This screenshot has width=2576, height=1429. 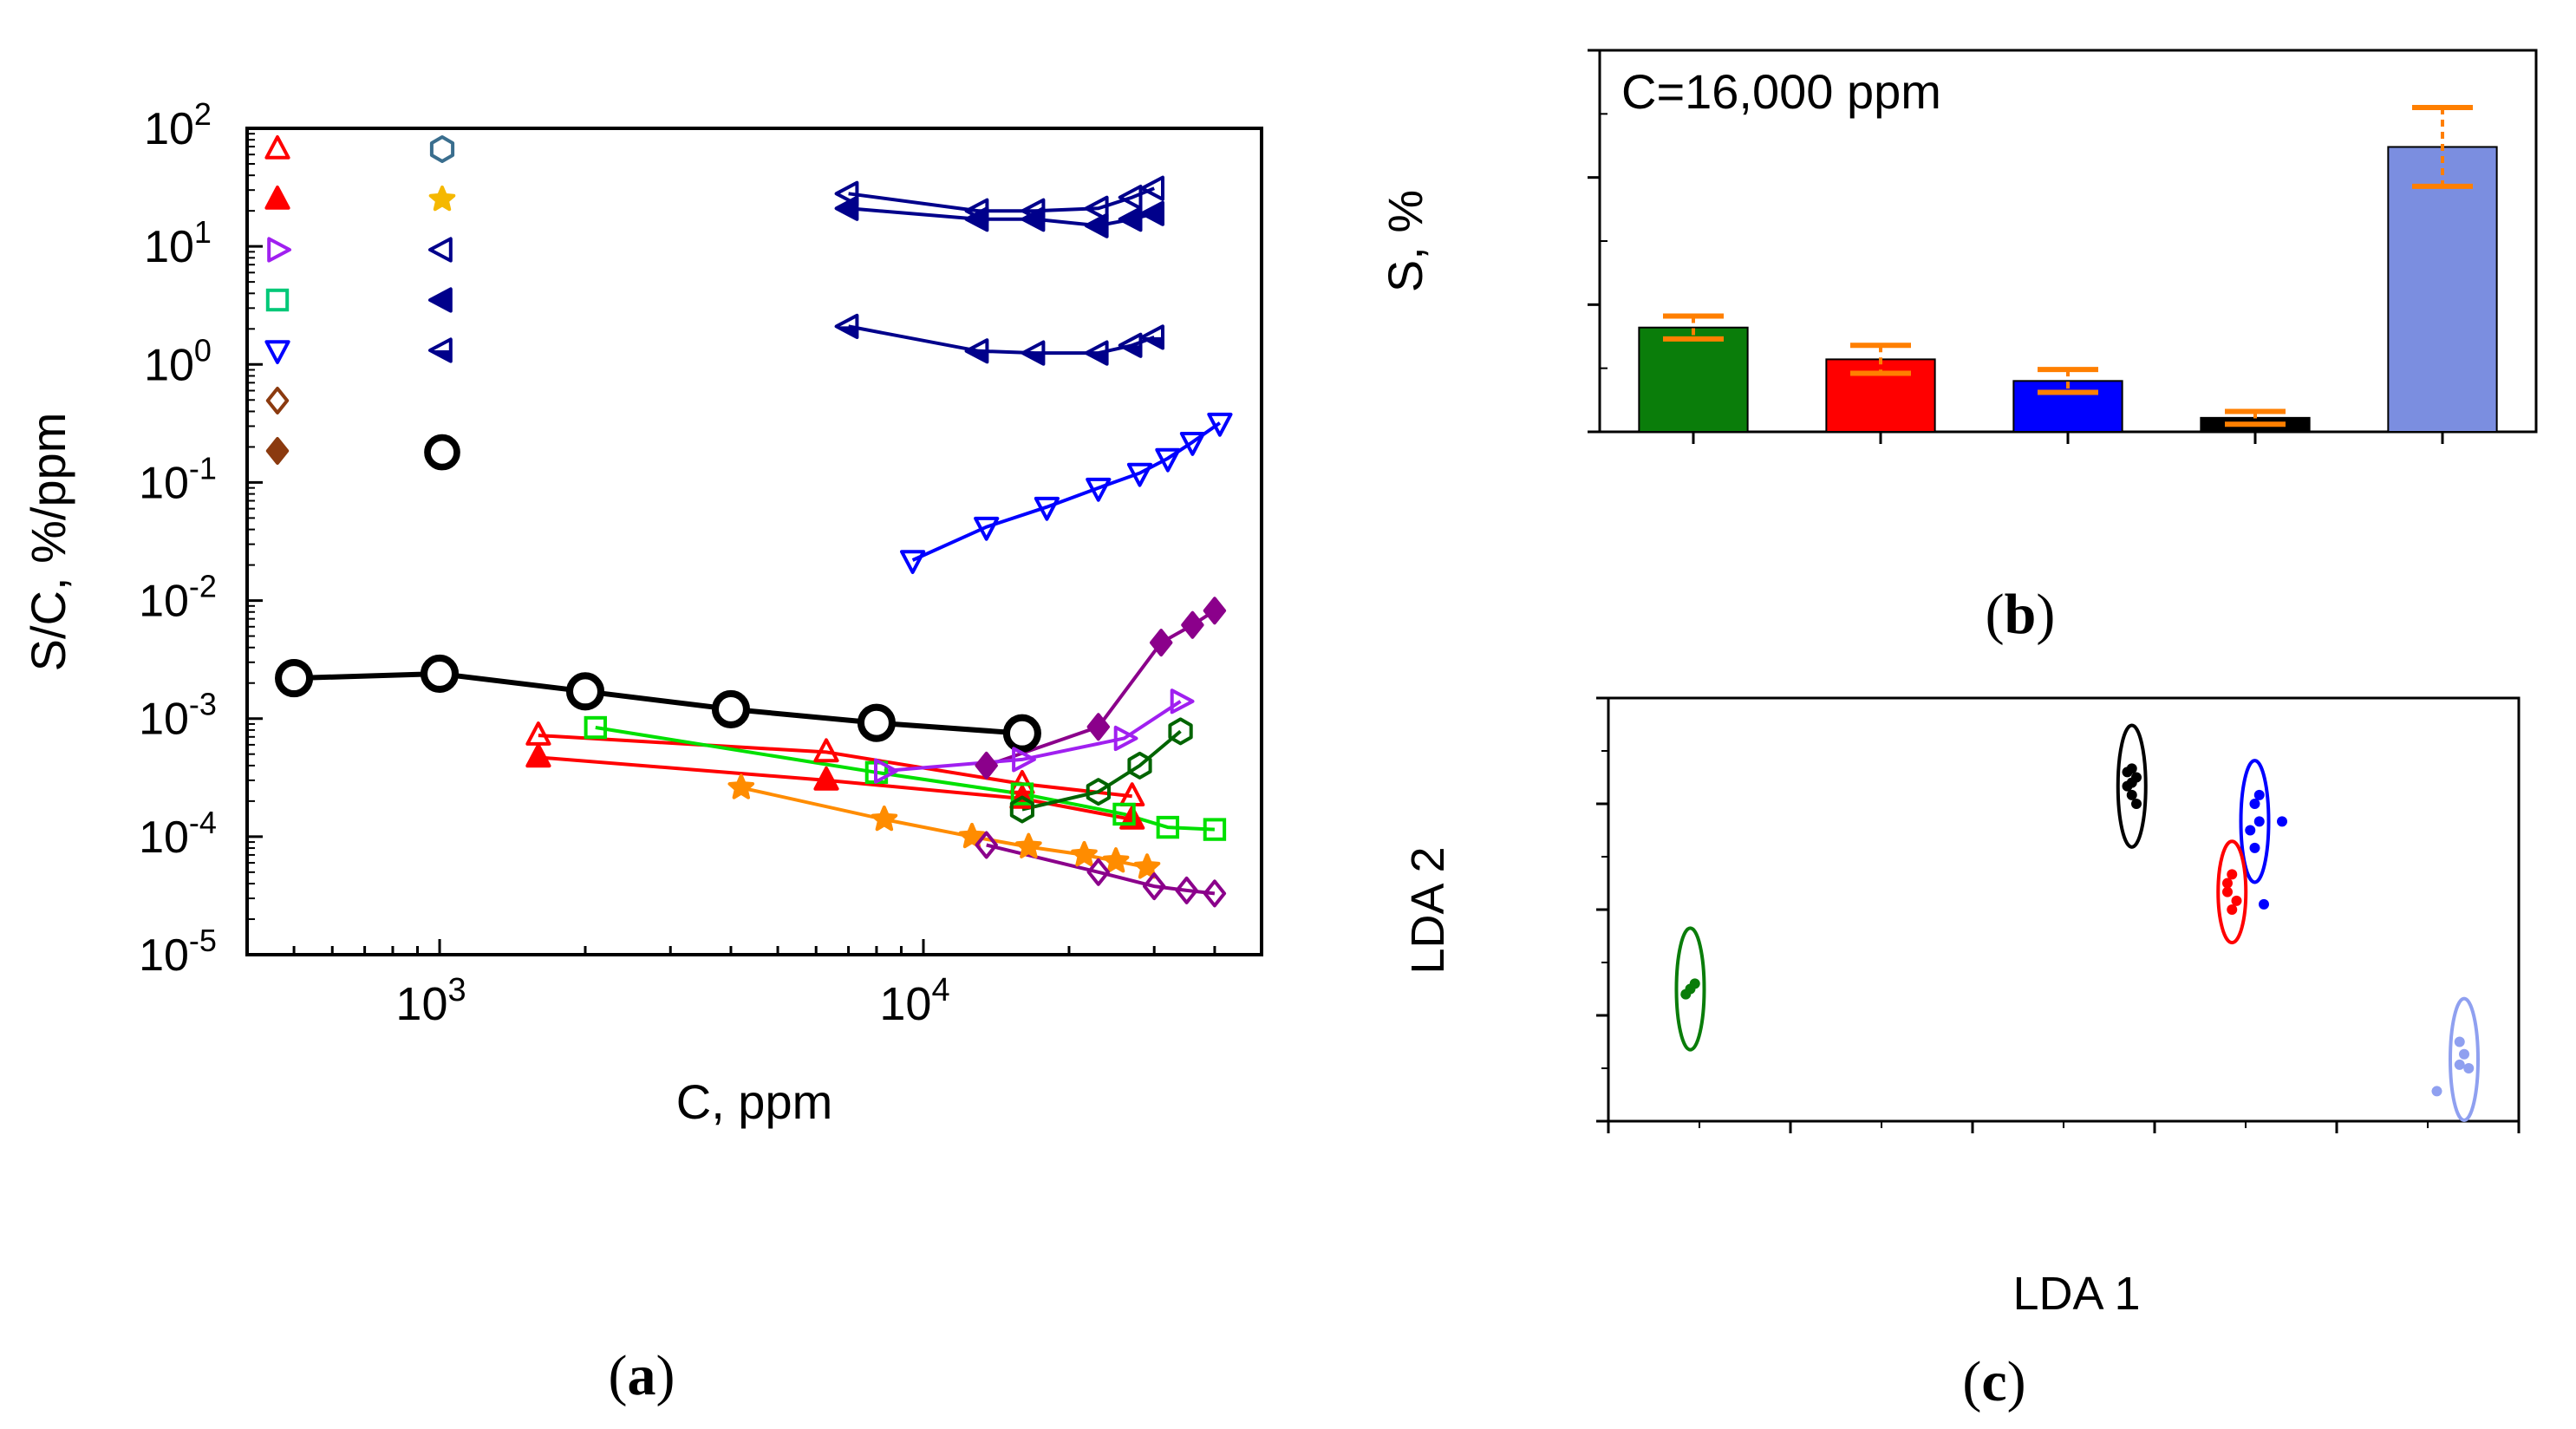 I want to click on panel-a-ylabel: S/C, %/ppm, so click(x=48, y=542).